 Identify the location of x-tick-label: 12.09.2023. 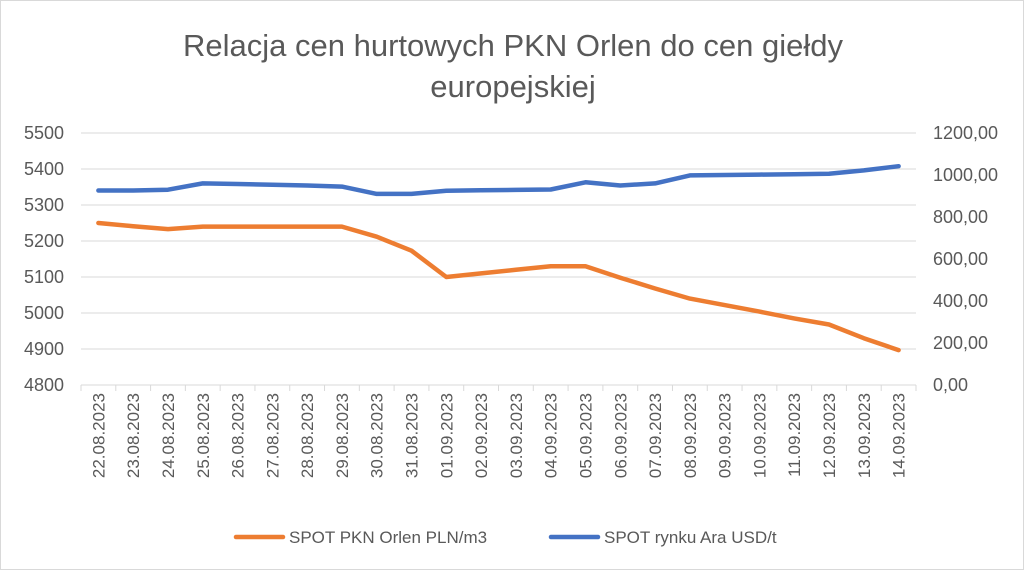
(829, 435).